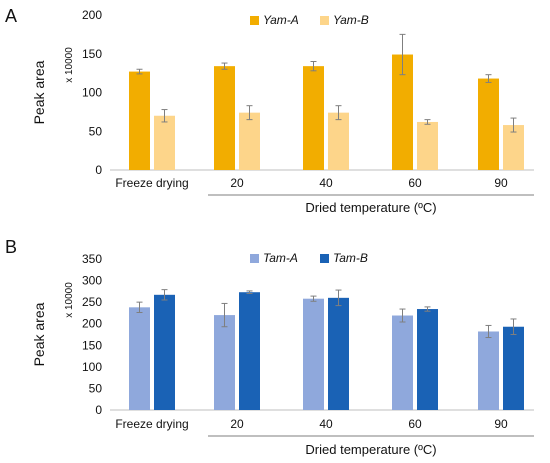  I want to click on legend-swatch-tam-b, so click(324, 258).